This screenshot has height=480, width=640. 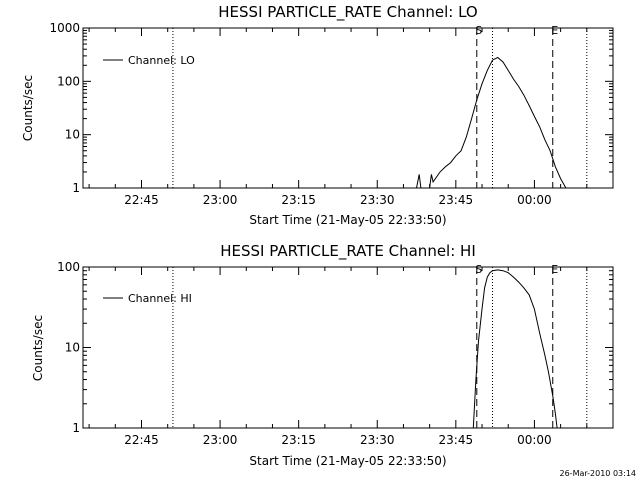 What do you see at coordinates (515, 349) in the screenshot?
I see `series-line-hi` at bounding box center [515, 349].